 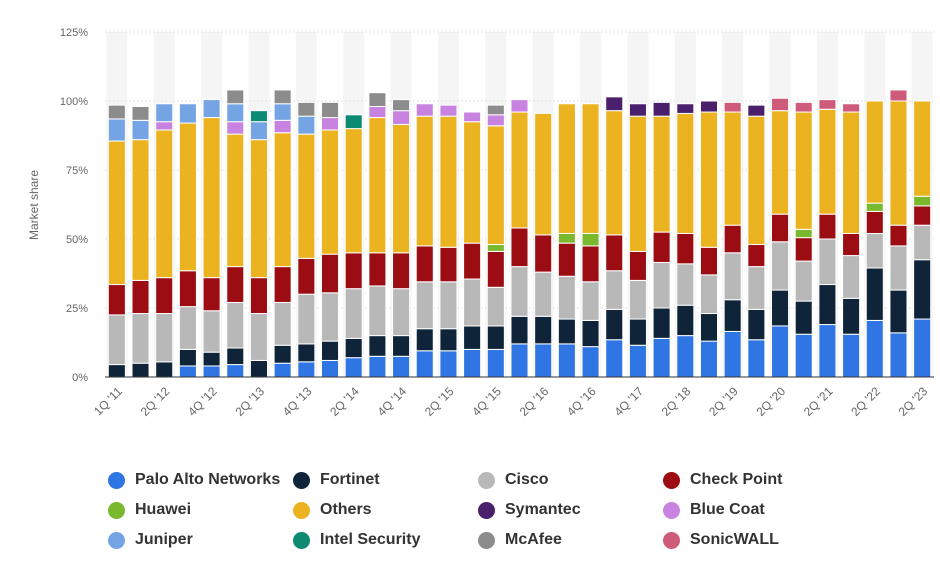 I want to click on legend-item-cisco: Cisco, so click(x=570, y=480).